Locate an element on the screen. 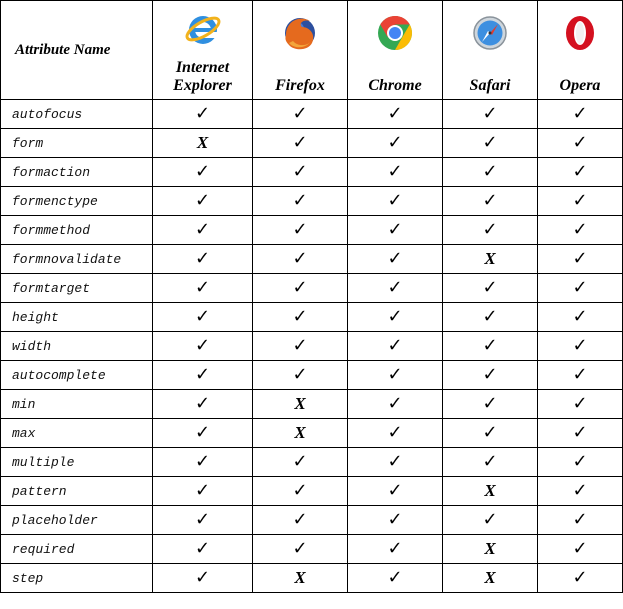 This screenshot has width=623, height=609. table-row: autofocus ✓ ✓ ✓ ✓ ✓ is located at coordinates (311, 114).